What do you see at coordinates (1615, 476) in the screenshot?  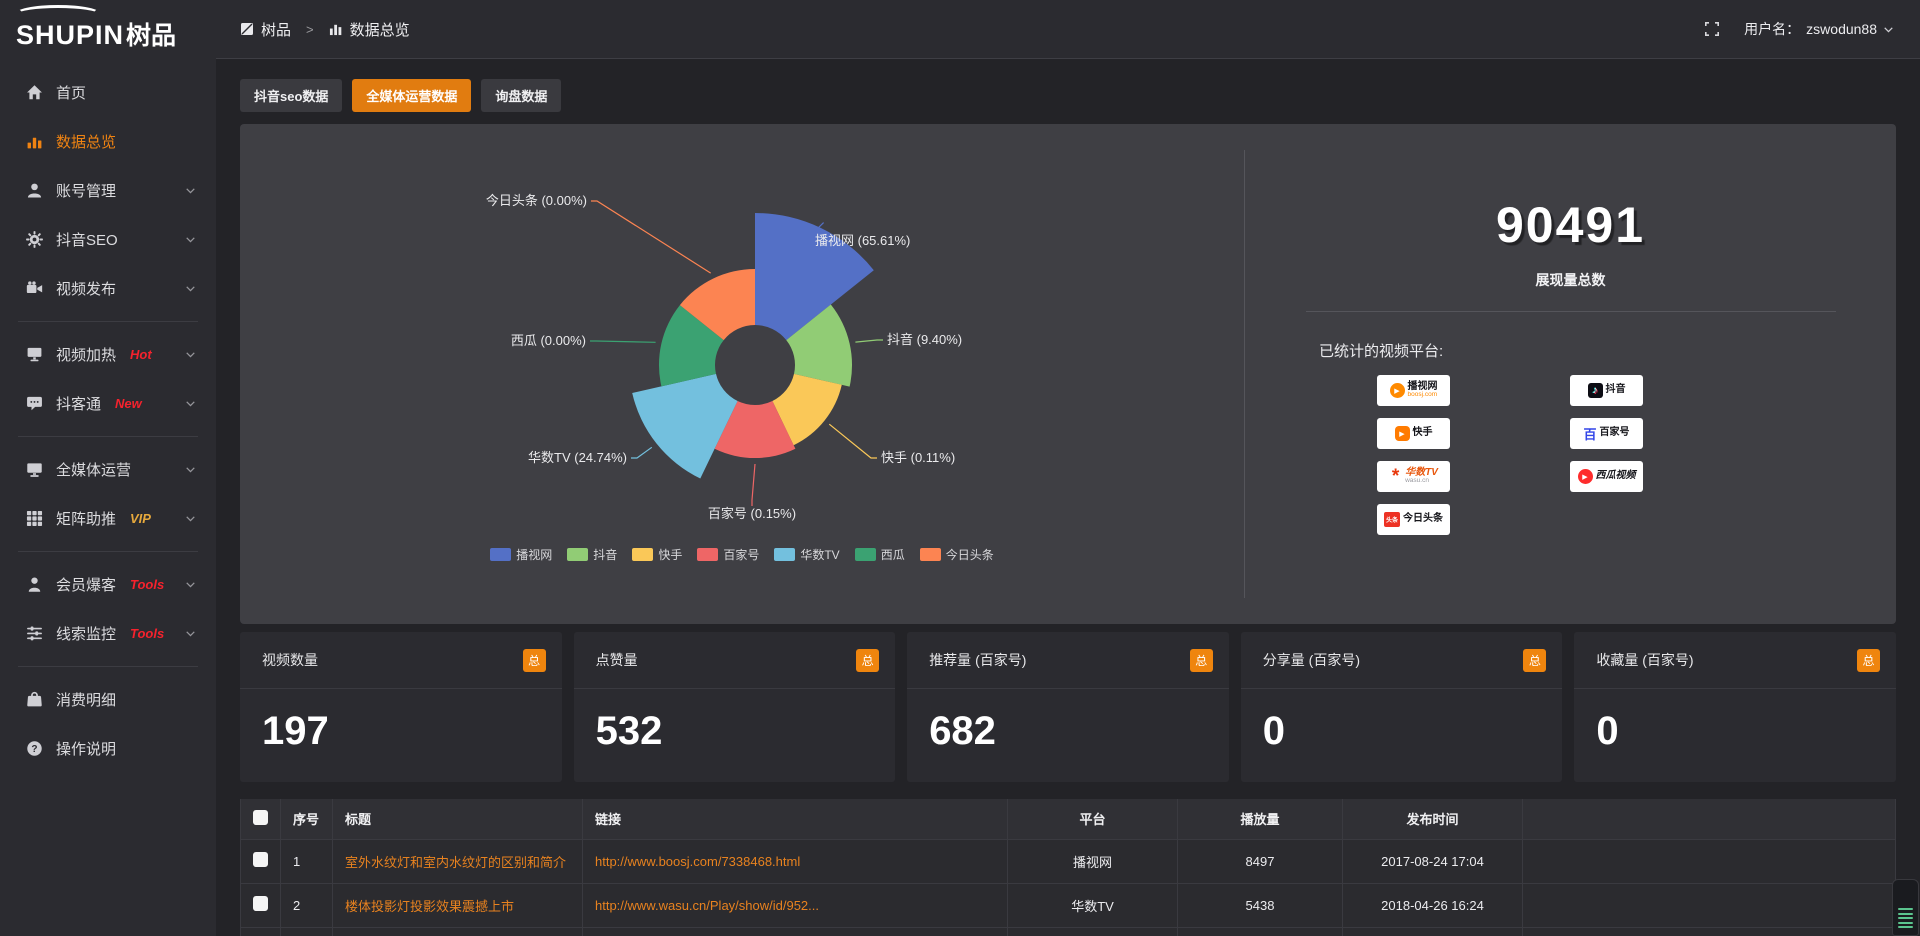 I see `platform-name: 西瓜视频` at bounding box center [1615, 476].